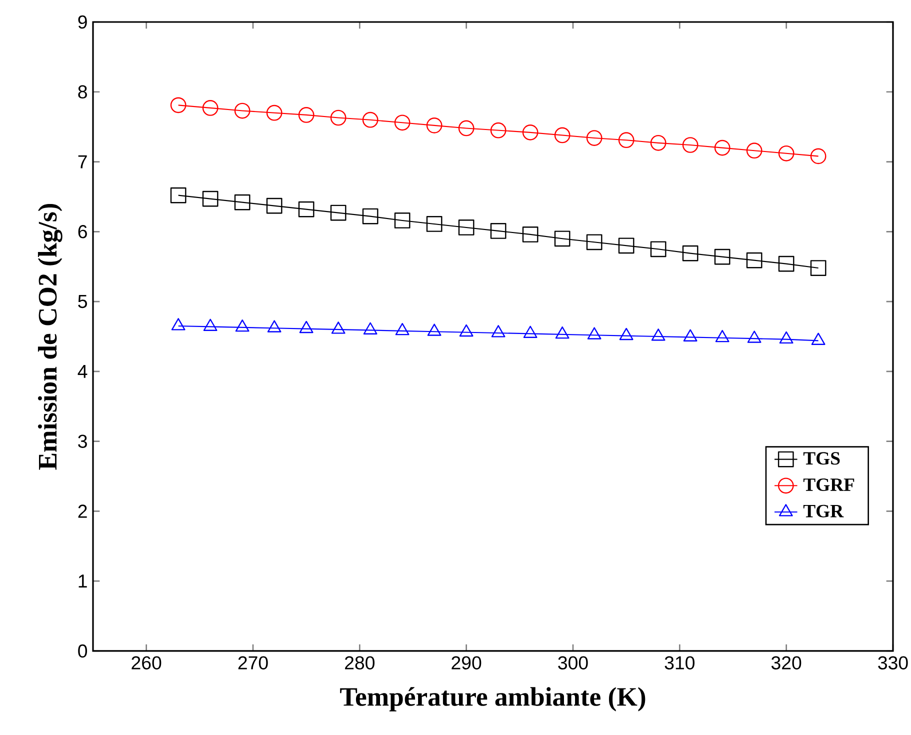 The width and height of the screenshot is (911, 735). Describe the element at coordinates (82, 581) in the screenshot. I see `y-tick-label: 1` at that location.